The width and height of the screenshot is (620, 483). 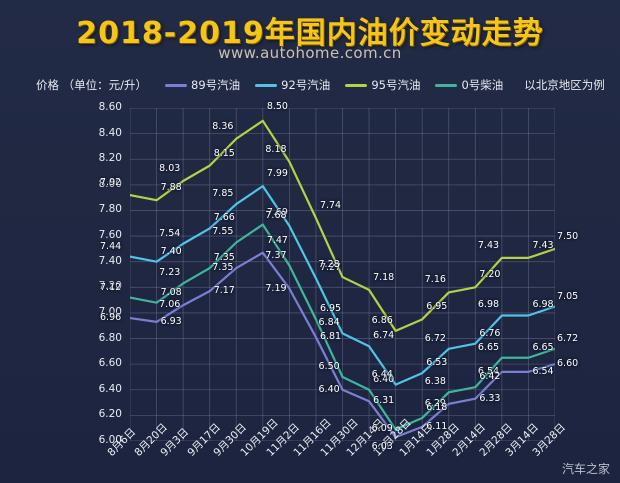 What do you see at coordinates (110, 235) in the screenshot?
I see `y-axis-tick: 7.60` at bounding box center [110, 235].